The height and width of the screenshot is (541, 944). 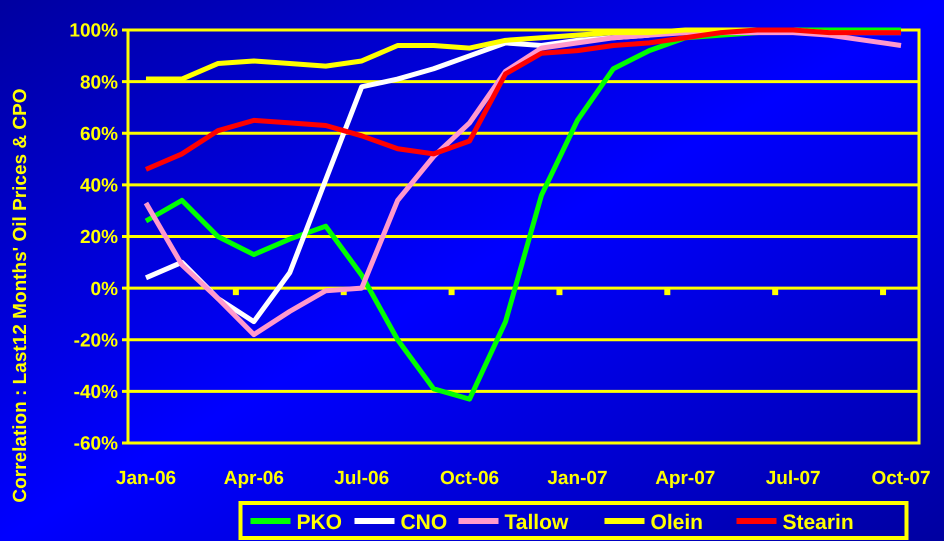 I want to click on y-tick-label: -60%, so click(x=96, y=444).